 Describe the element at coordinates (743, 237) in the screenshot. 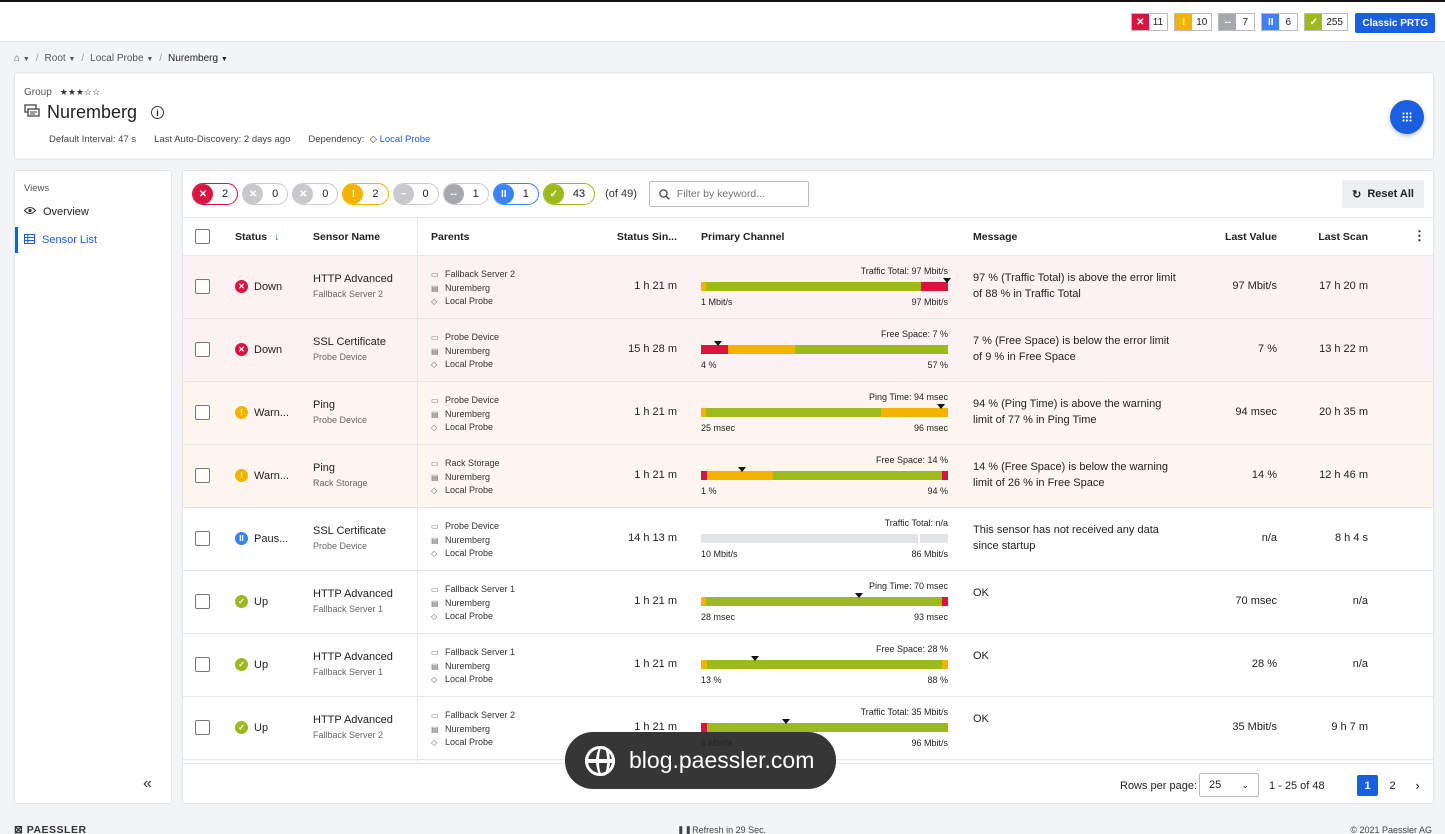

I see `column-primary-channel: Primary Channel` at that location.